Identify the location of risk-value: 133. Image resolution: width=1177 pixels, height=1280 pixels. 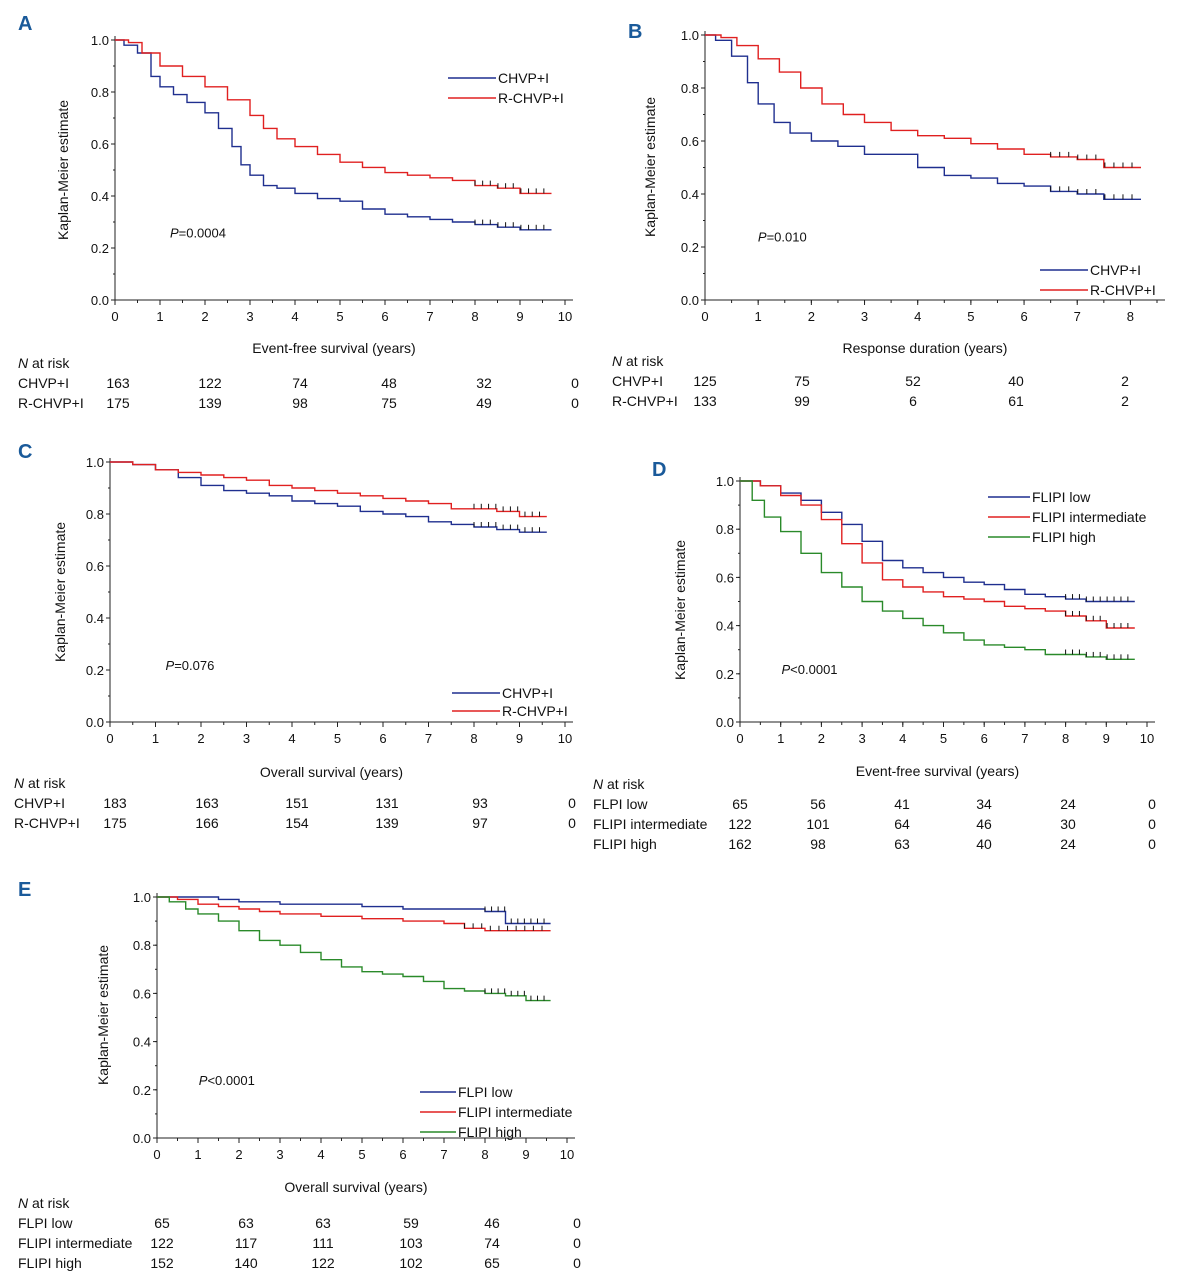
(705, 401).